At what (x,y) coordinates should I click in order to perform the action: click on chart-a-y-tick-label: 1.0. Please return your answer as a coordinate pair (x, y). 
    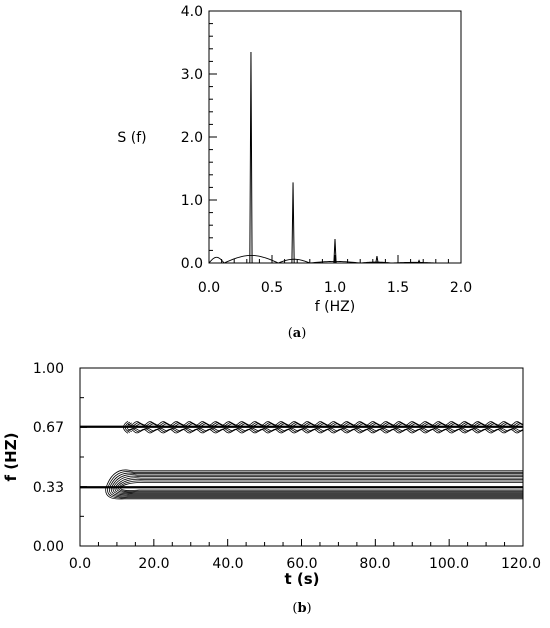
    Looking at the image, I should click on (192, 201).